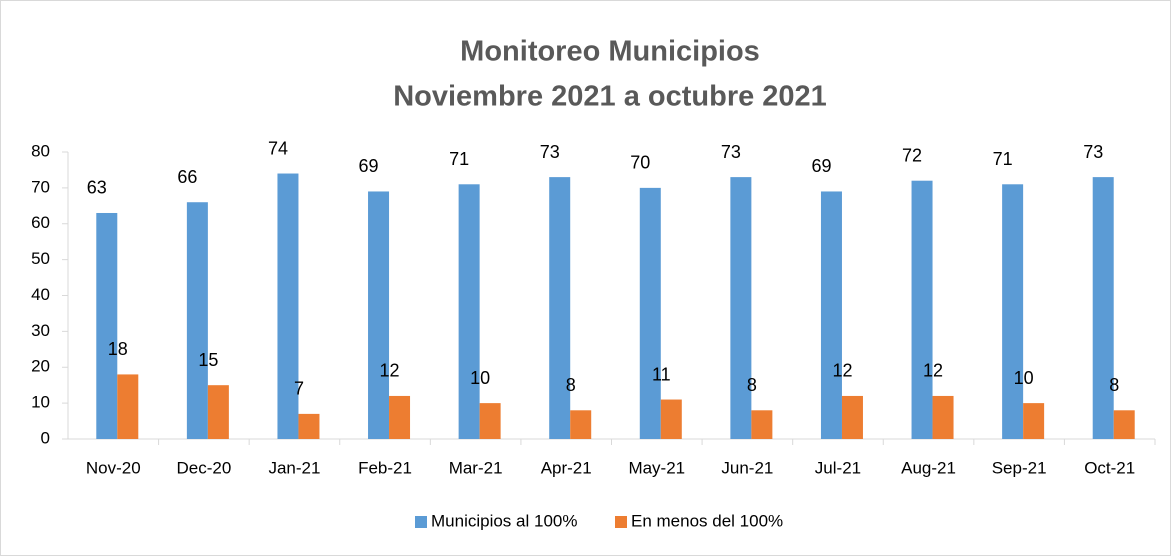  What do you see at coordinates (97, 188) in the screenshot?
I see `value-label: 63` at bounding box center [97, 188].